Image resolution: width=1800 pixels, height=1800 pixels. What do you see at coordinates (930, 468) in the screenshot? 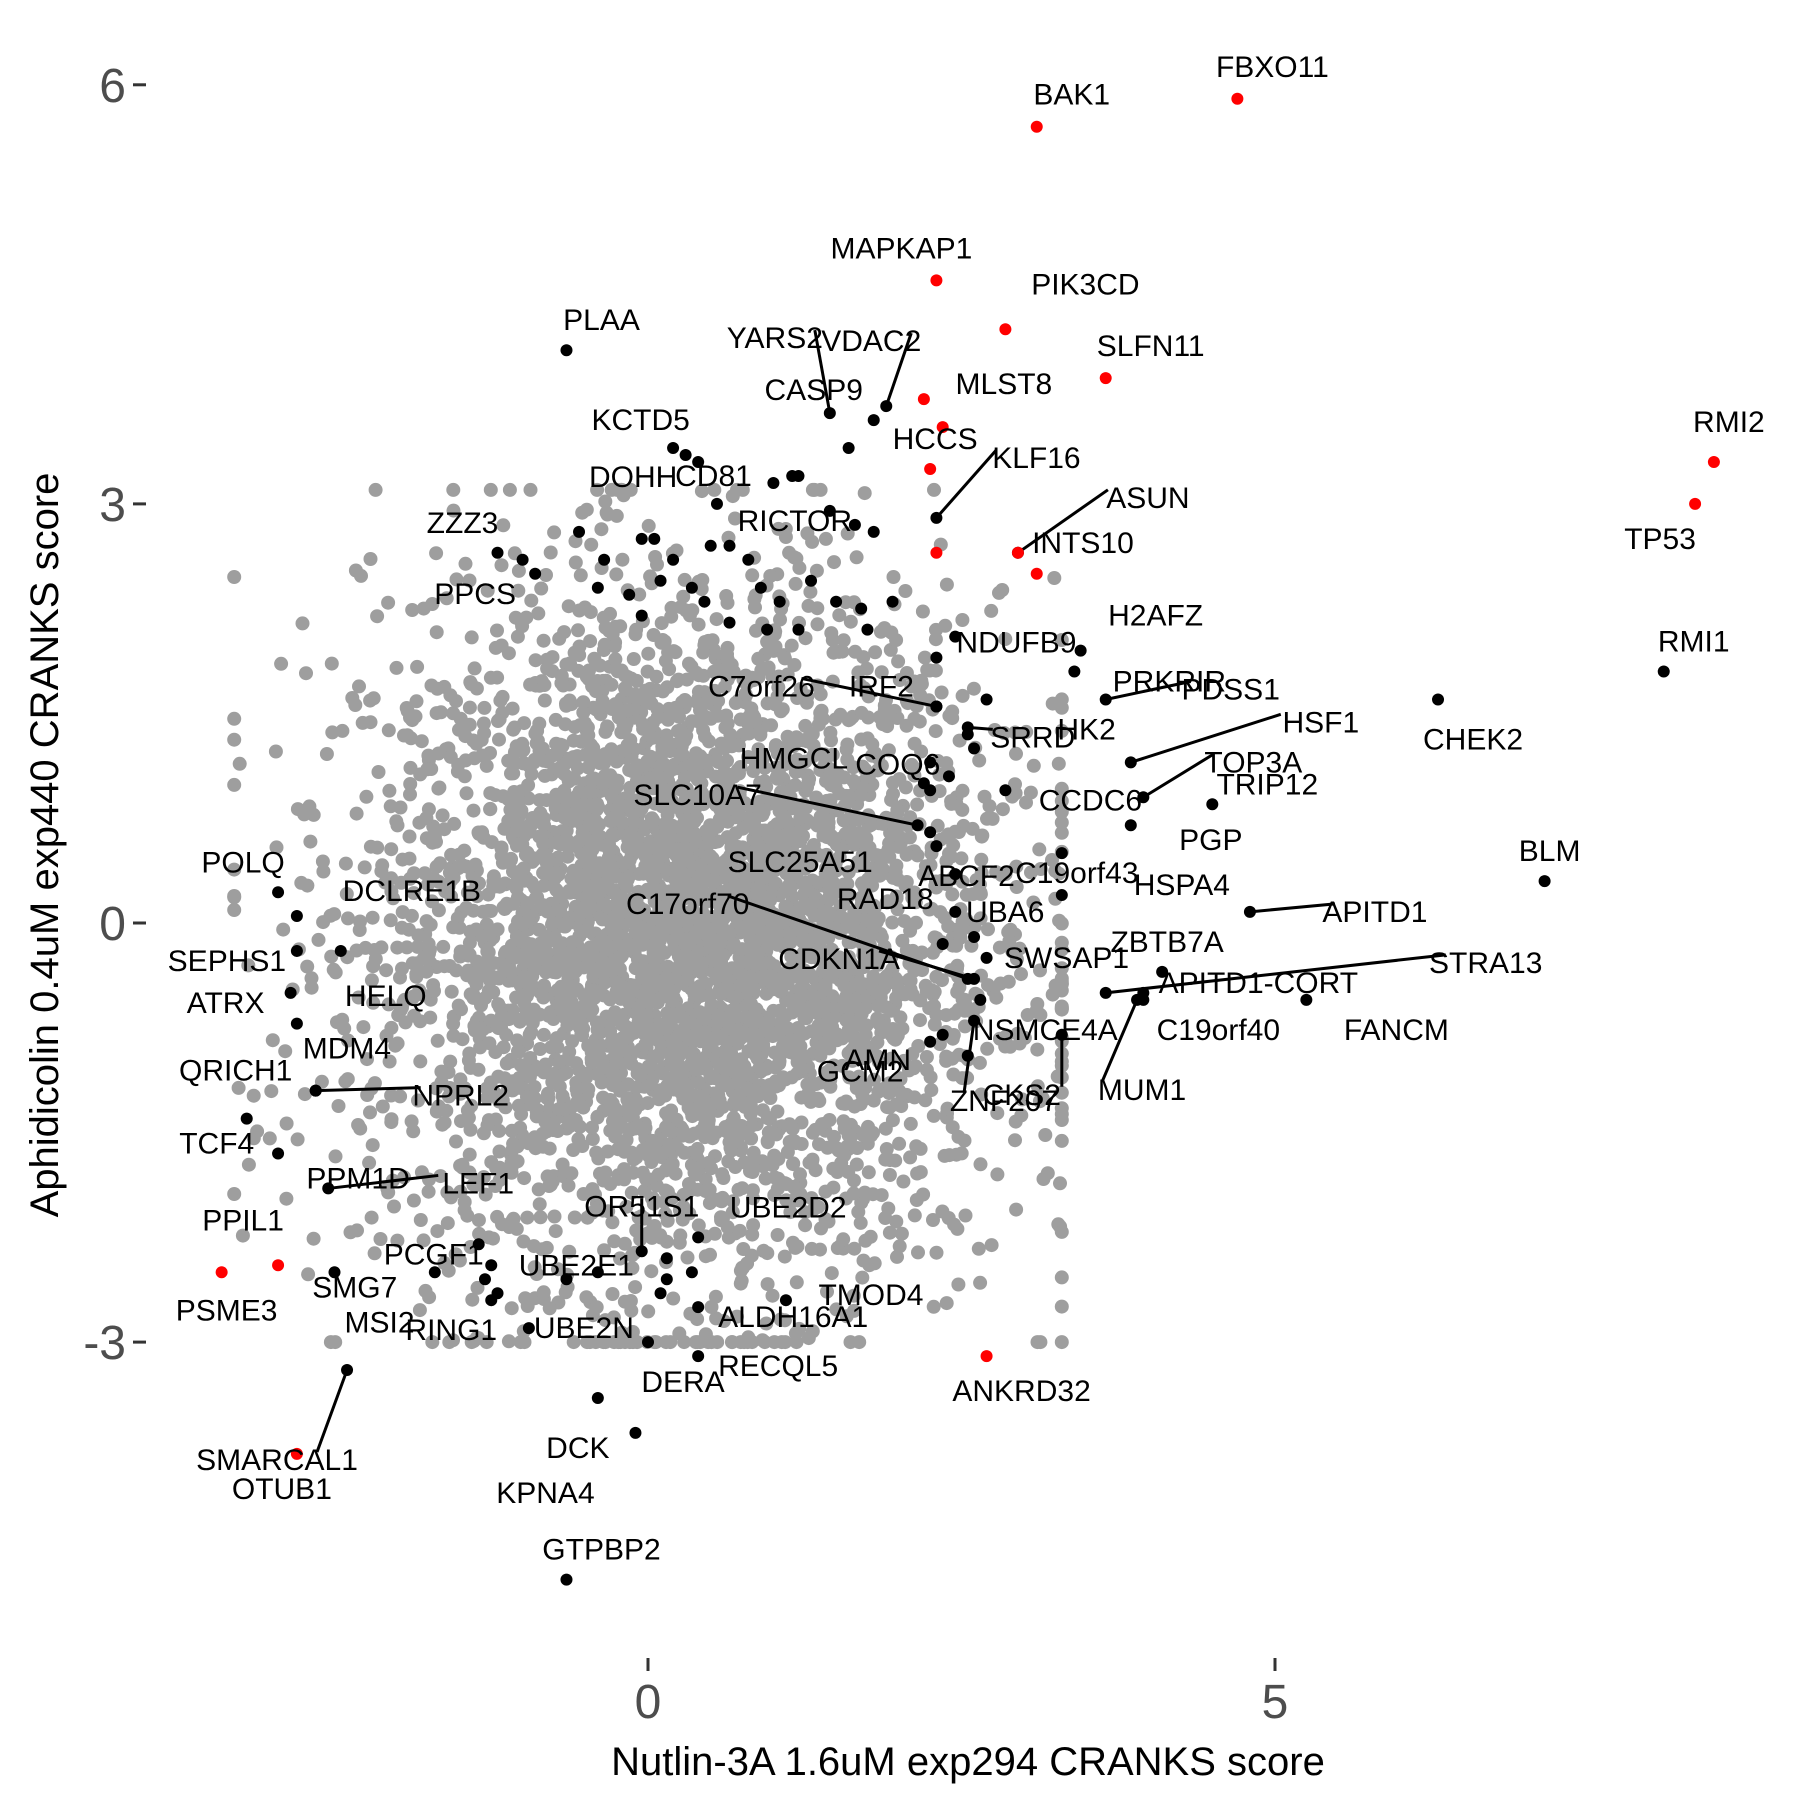
I see `highlight-point` at bounding box center [930, 468].